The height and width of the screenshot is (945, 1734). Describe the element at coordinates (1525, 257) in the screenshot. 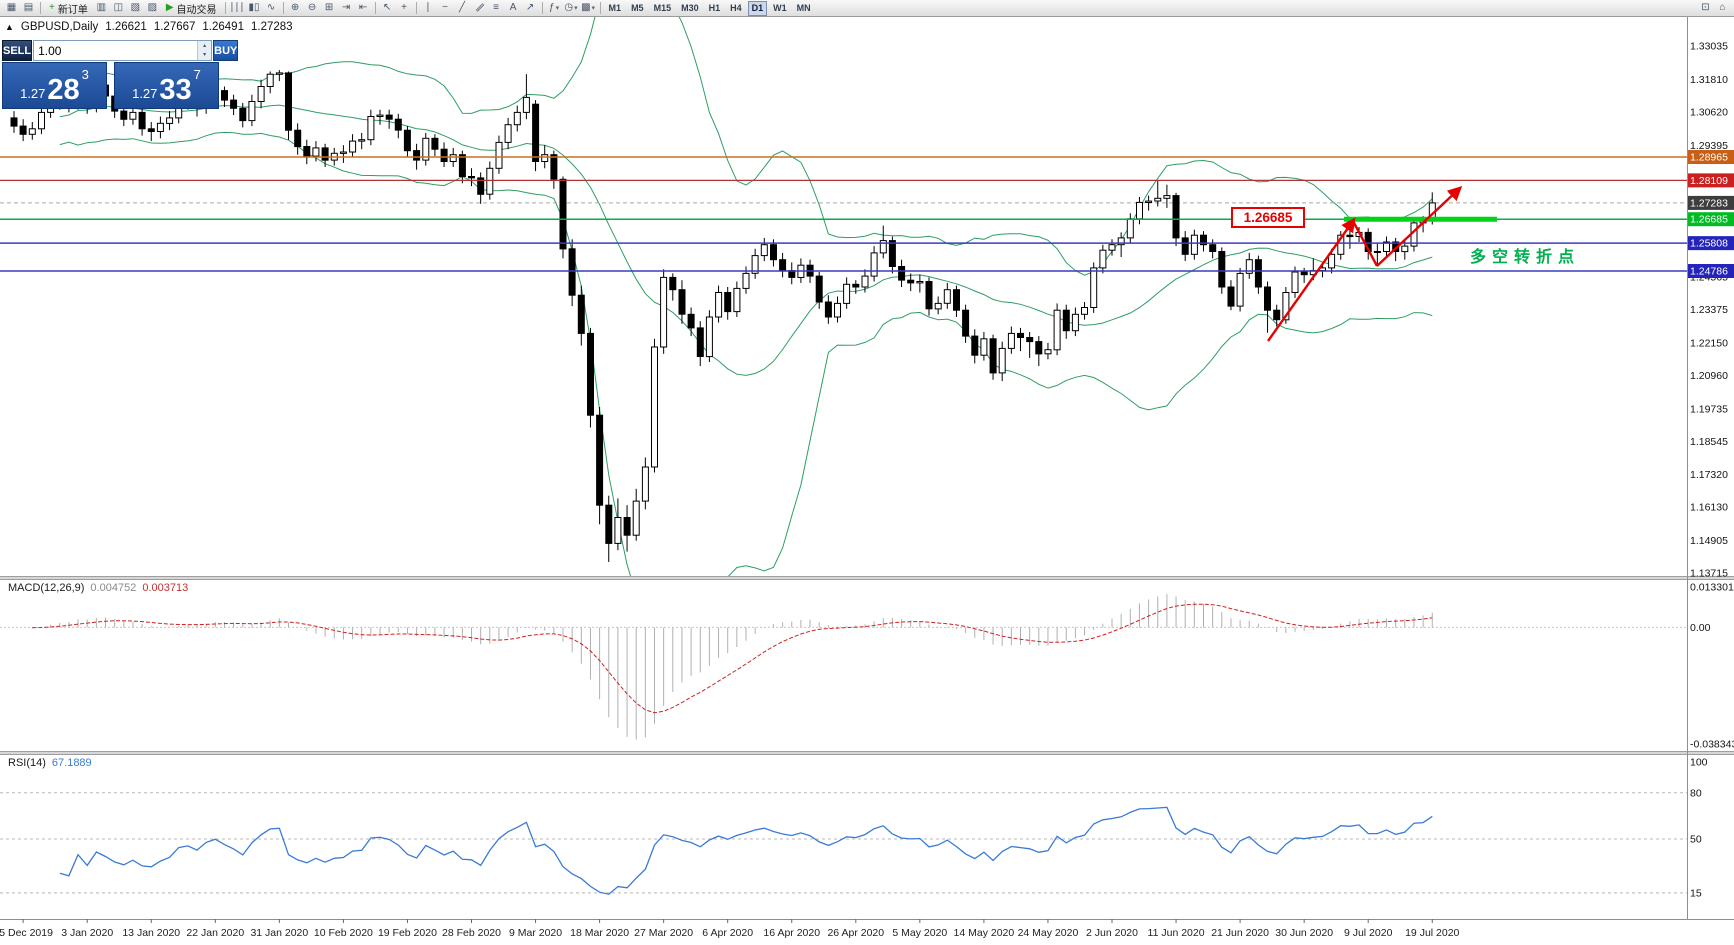

I see `turning-point-note: 多空转折点` at that location.